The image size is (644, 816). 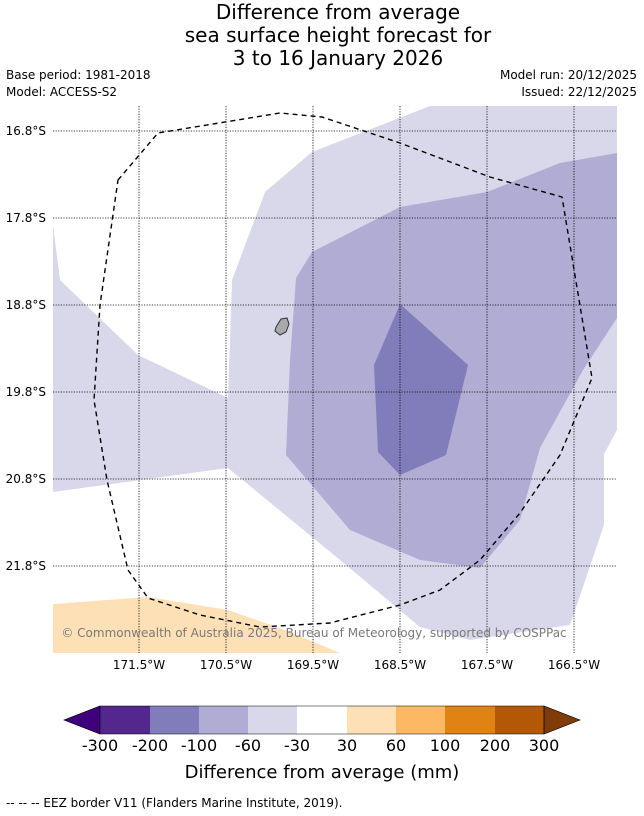 I want to click on colorbar-outline, so click(x=322, y=720).